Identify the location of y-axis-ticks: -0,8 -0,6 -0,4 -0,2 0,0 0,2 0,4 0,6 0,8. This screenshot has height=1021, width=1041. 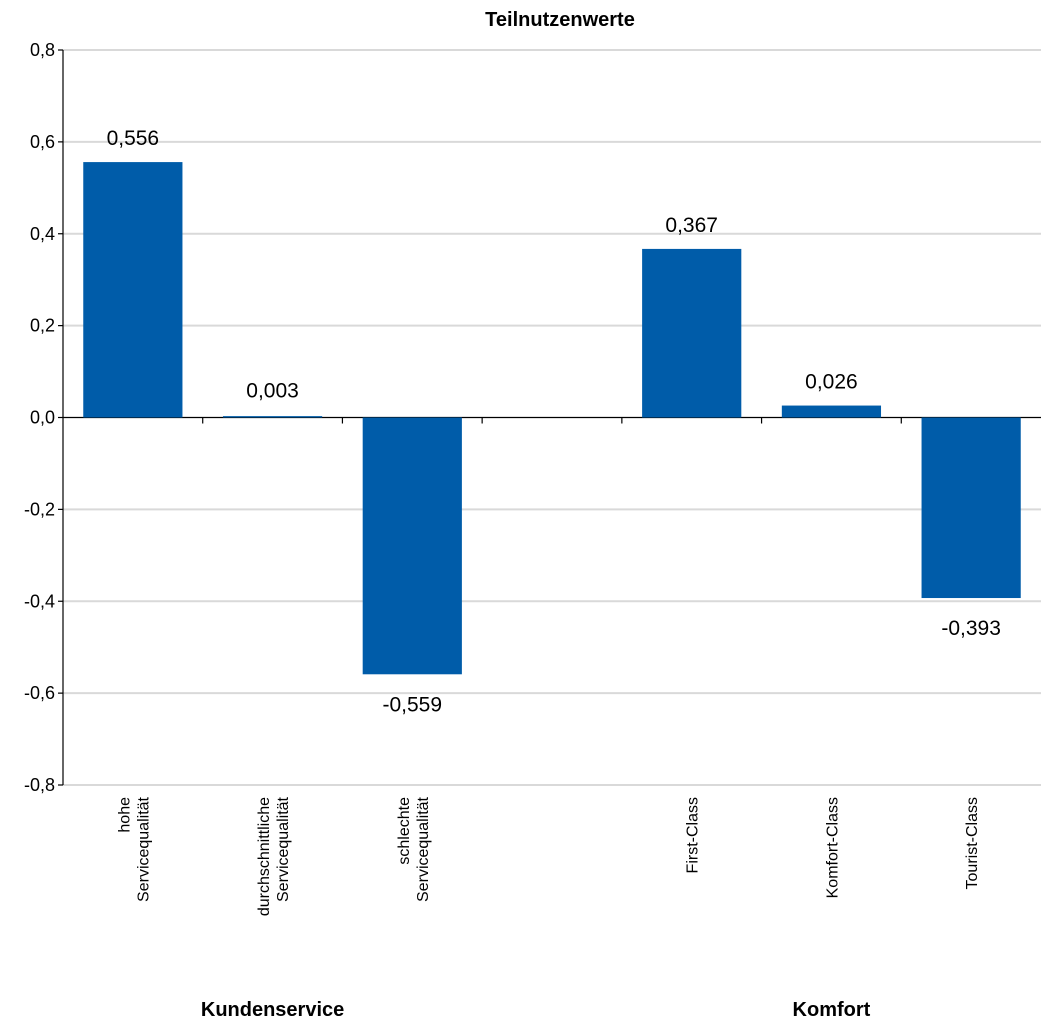
(39, 417).